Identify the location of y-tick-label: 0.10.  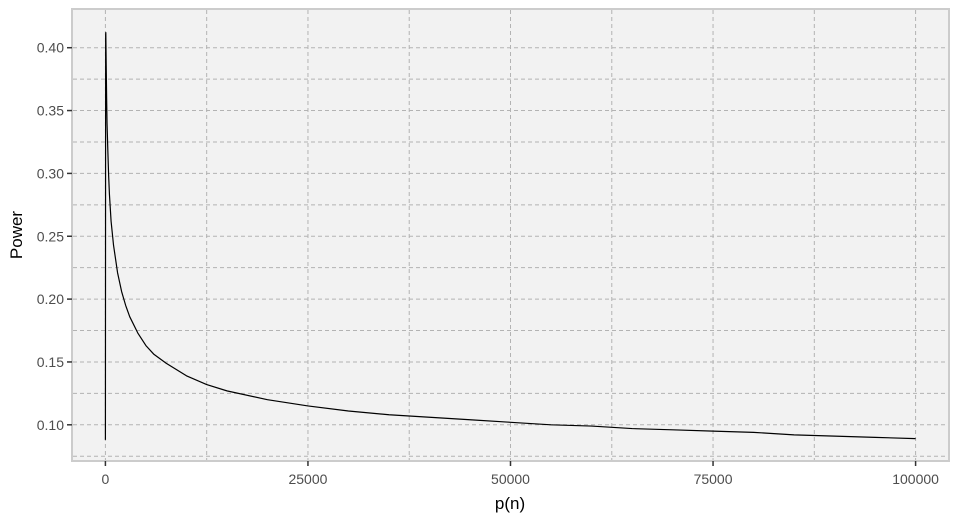
(50, 425).